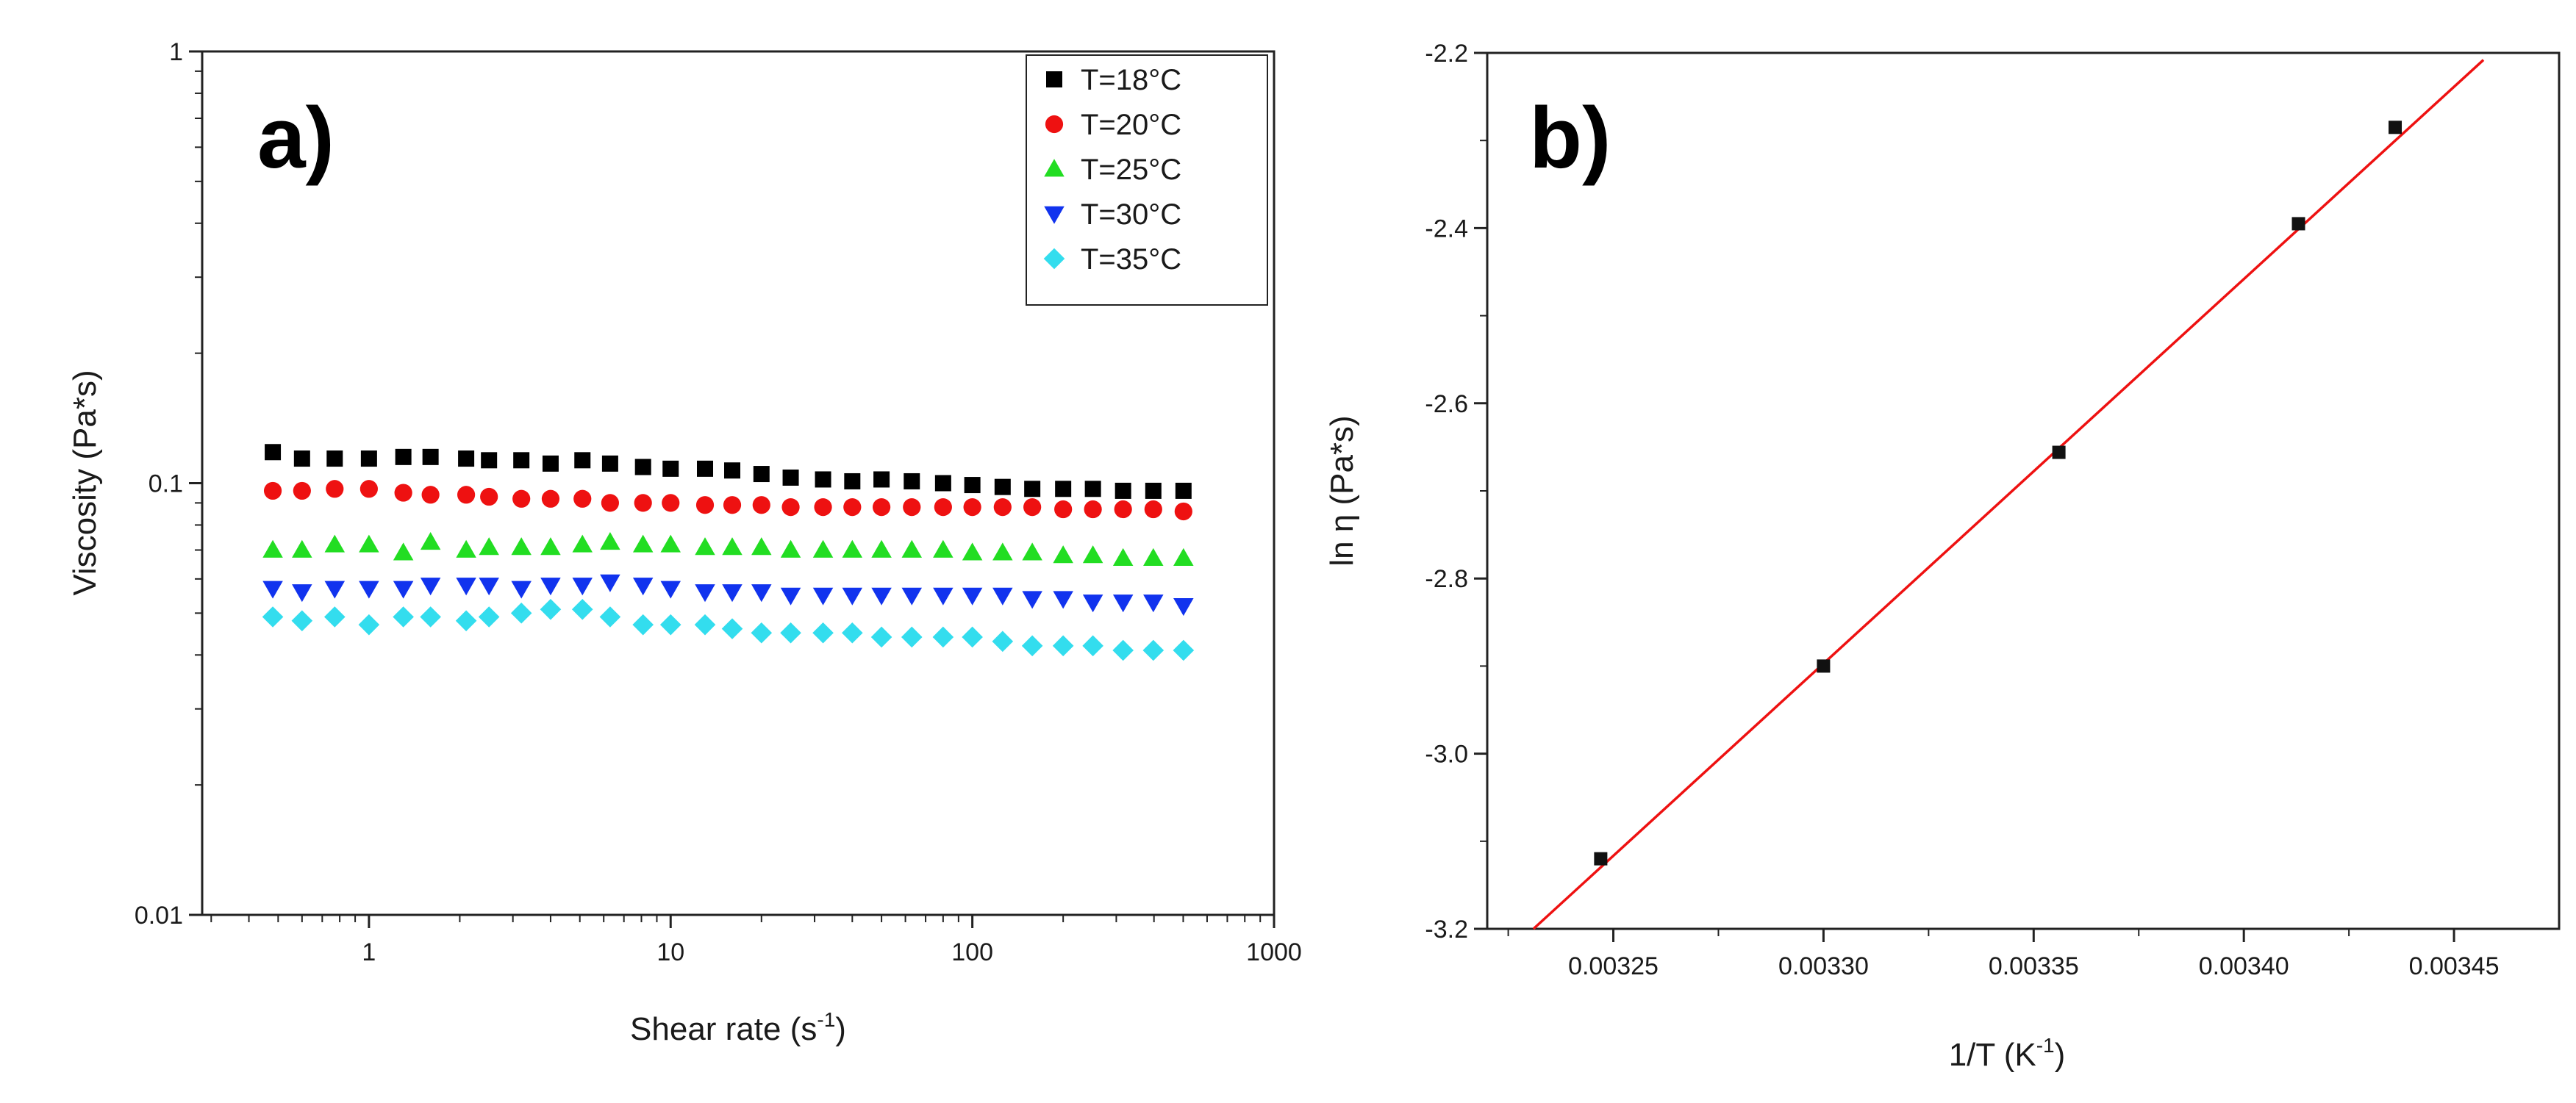 Image resolution: width=2576 pixels, height=1103 pixels. I want to click on chart-b-x-axis-label: 1/T (K-1), so click(2007, 1053).